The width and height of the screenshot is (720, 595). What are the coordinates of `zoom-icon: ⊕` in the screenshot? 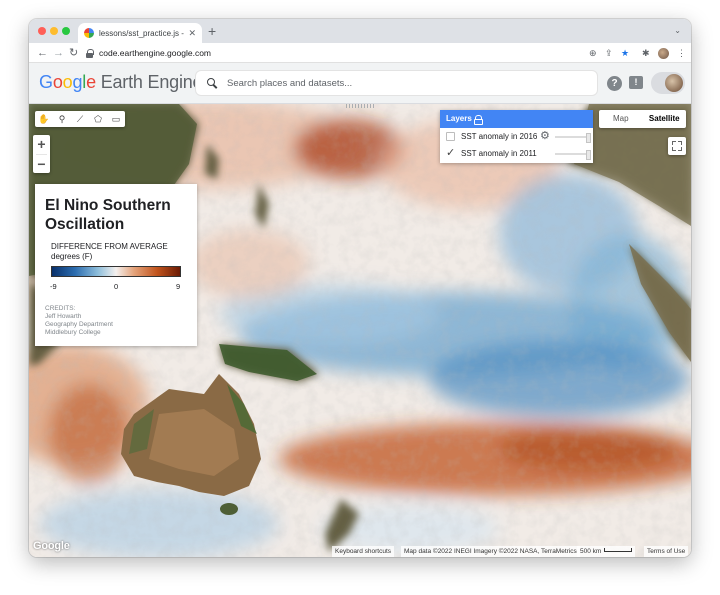 It's located at (593, 53).